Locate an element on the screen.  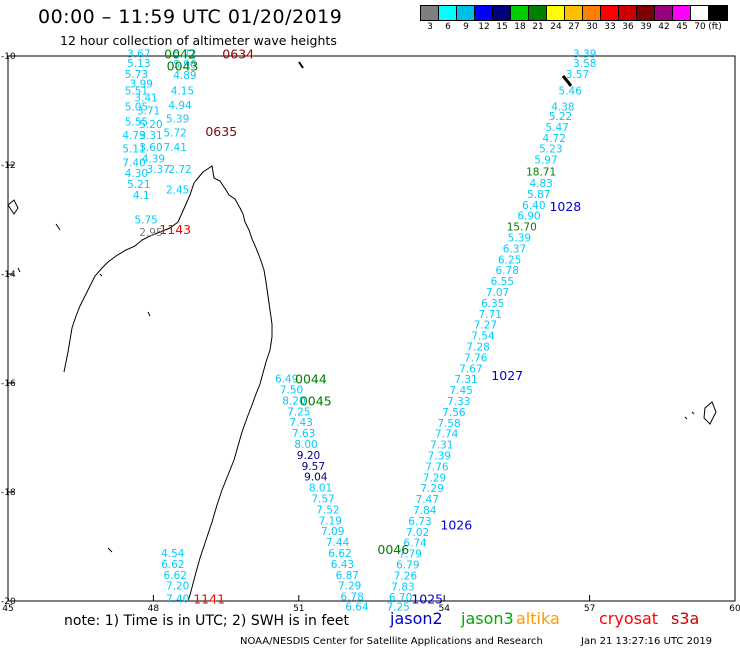
wave-height-label: 5.87 is located at coordinates (538, 195).